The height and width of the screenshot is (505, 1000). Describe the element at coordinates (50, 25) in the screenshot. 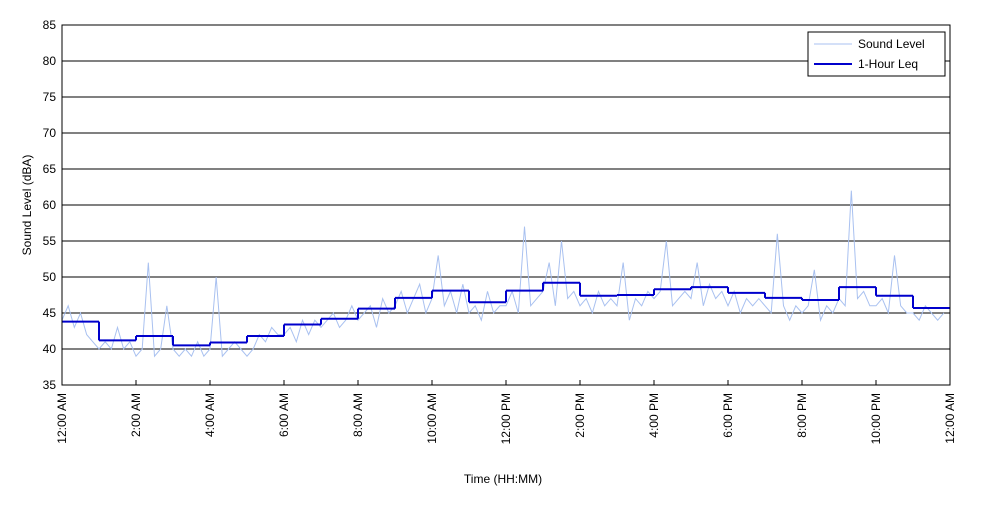

I see `y-tick-label: 85` at that location.